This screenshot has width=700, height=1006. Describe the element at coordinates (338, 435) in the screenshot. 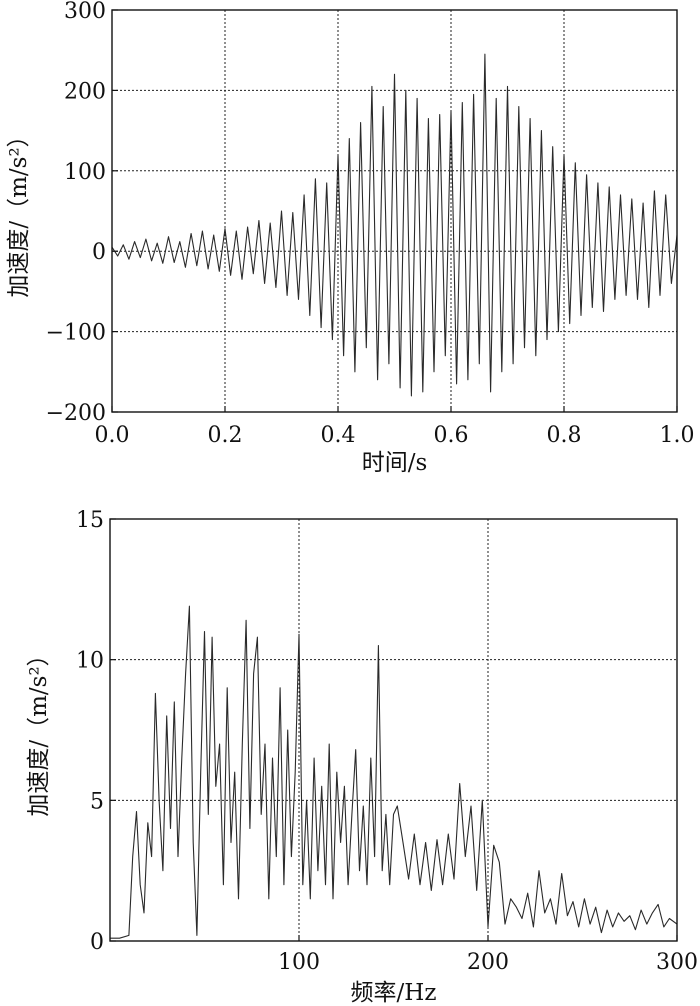

I see `x-tick-label-2: 0.4` at that location.